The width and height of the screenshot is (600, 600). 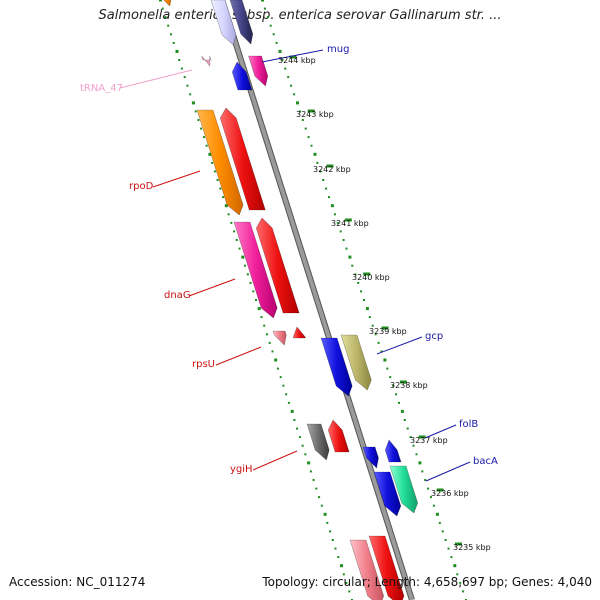 What do you see at coordinates (387, 494) in the screenshot?
I see `gene-baca` at bounding box center [387, 494].